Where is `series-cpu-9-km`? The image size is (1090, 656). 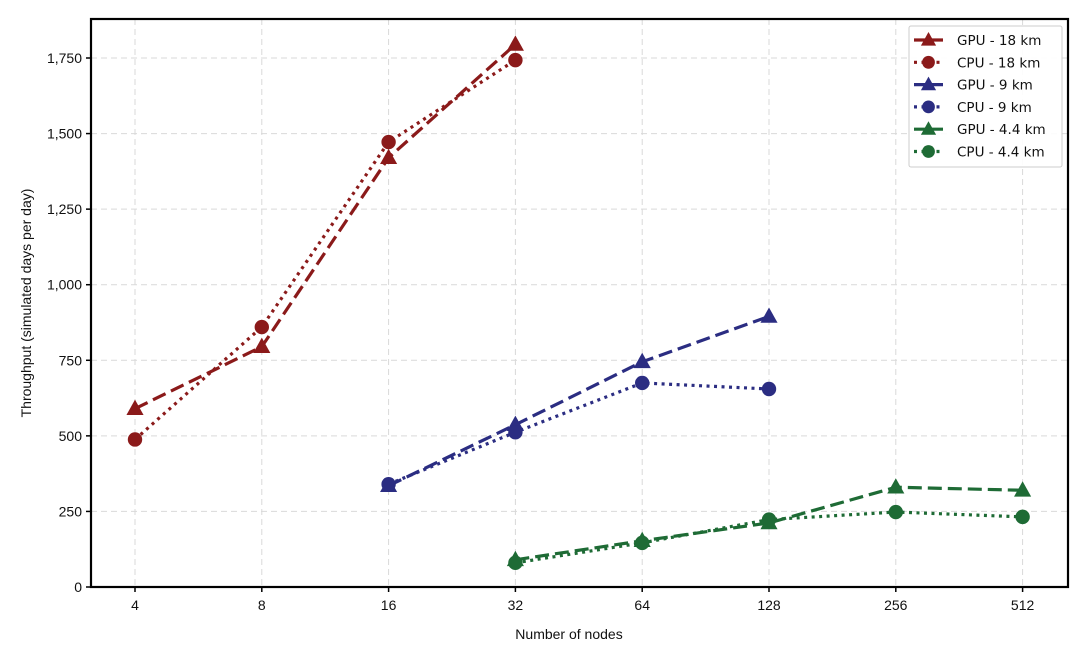 series-cpu-9-km is located at coordinates (579, 433).